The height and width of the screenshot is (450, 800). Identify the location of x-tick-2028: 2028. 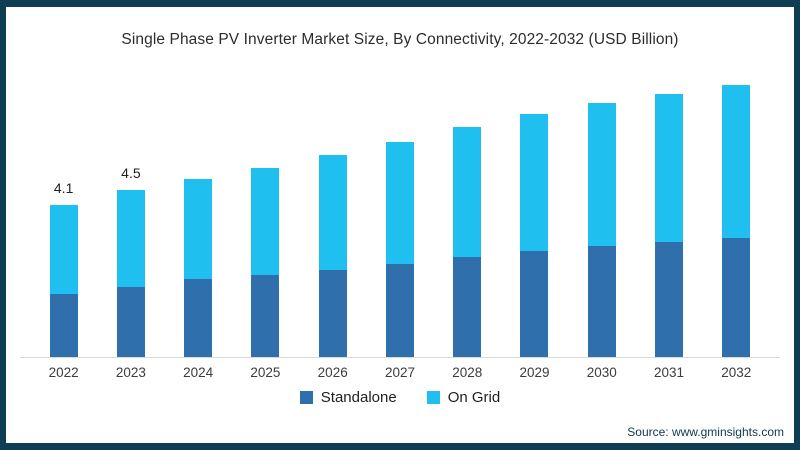
(467, 372).